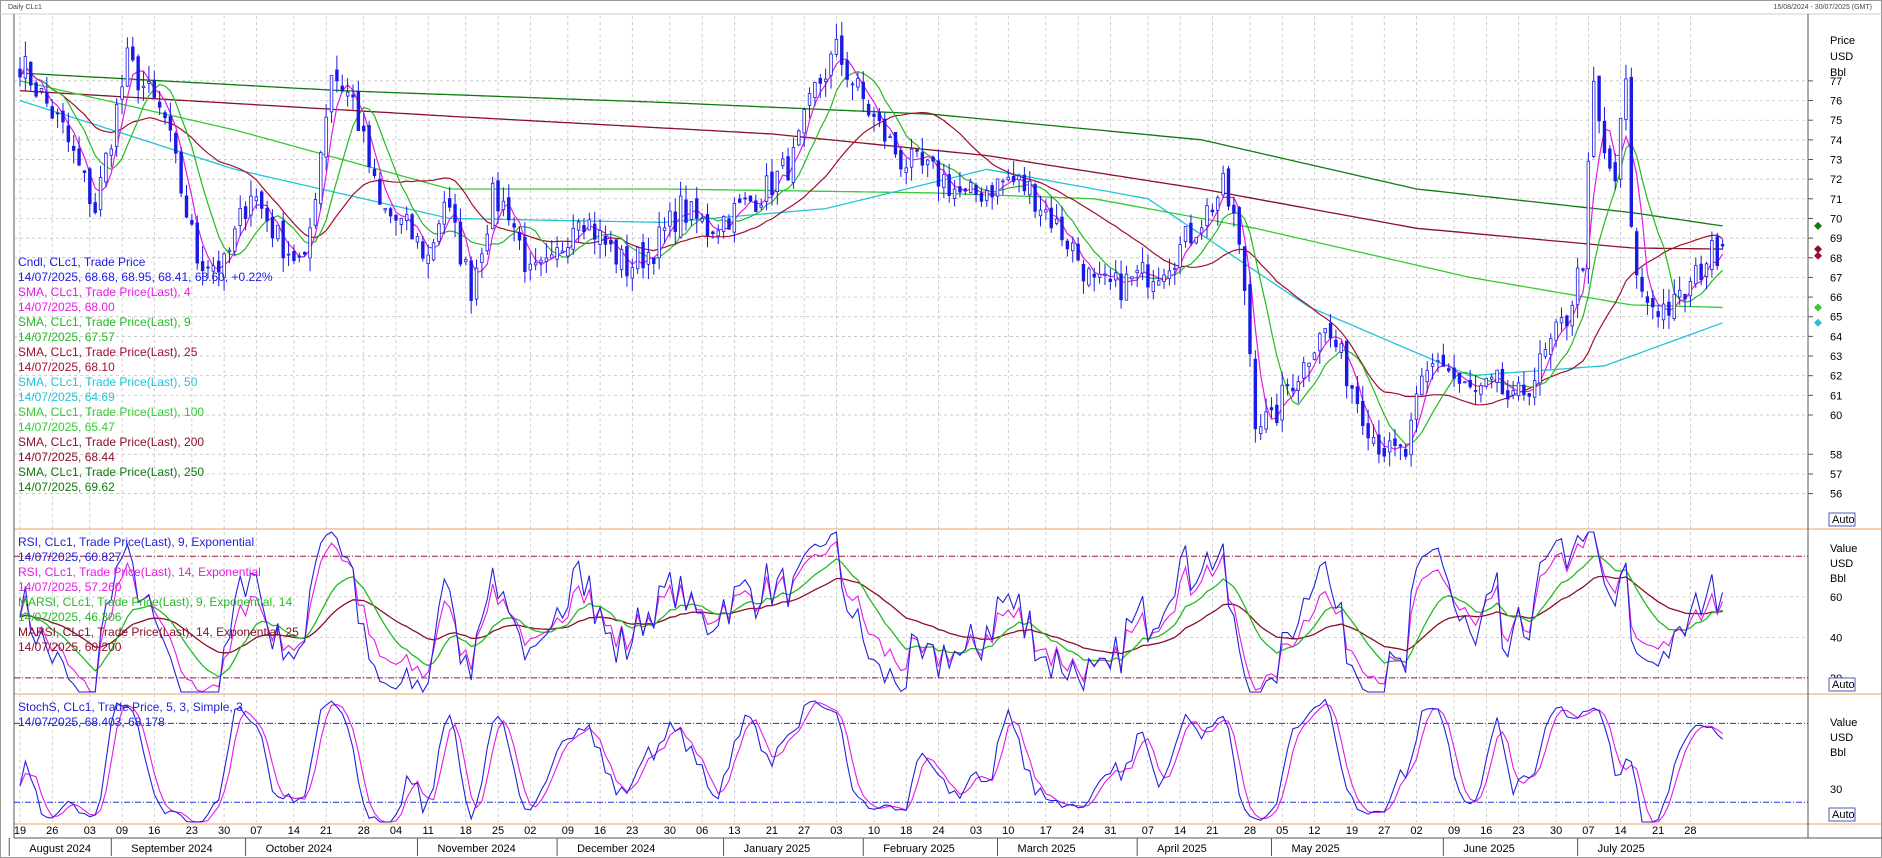 This screenshot has height=858, width=1882. What do you see at coordinates (1836, 598) in the screenshot?
I see `y-tick-label: 60` at bounding box center [1836, 598].